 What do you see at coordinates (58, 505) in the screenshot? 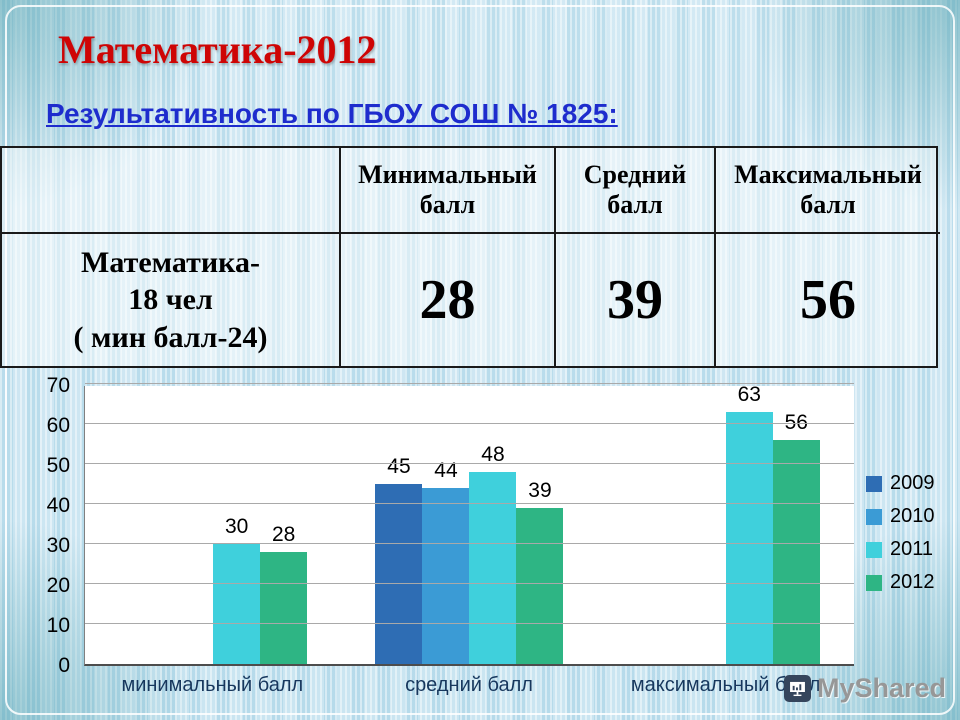
I see `y-axis-label: 40` at bounding box center [58, 505].